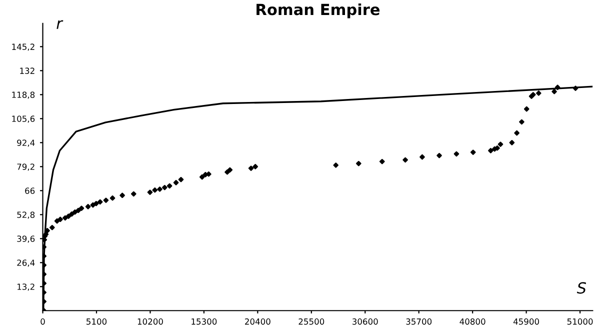 This screenshot has width=611, height=334. What do you see at coordinates (25, 167) in the screenshot?
I see `y-tick-label: 79,2` at bounding box center [25, 167].